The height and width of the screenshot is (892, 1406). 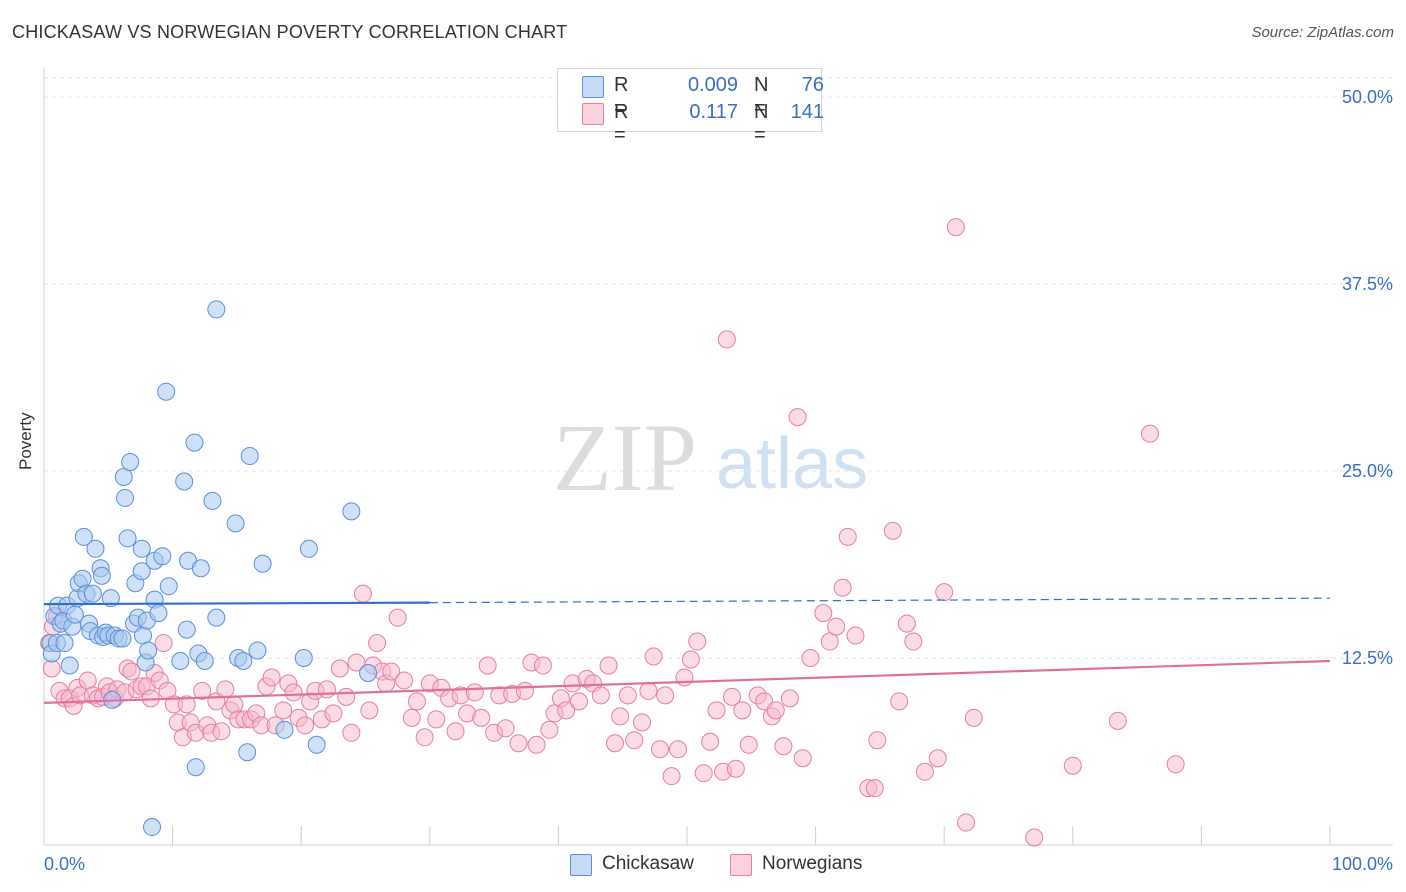 I want to click on y-tick-label: 12.5%, so click(x=1367, y=658).